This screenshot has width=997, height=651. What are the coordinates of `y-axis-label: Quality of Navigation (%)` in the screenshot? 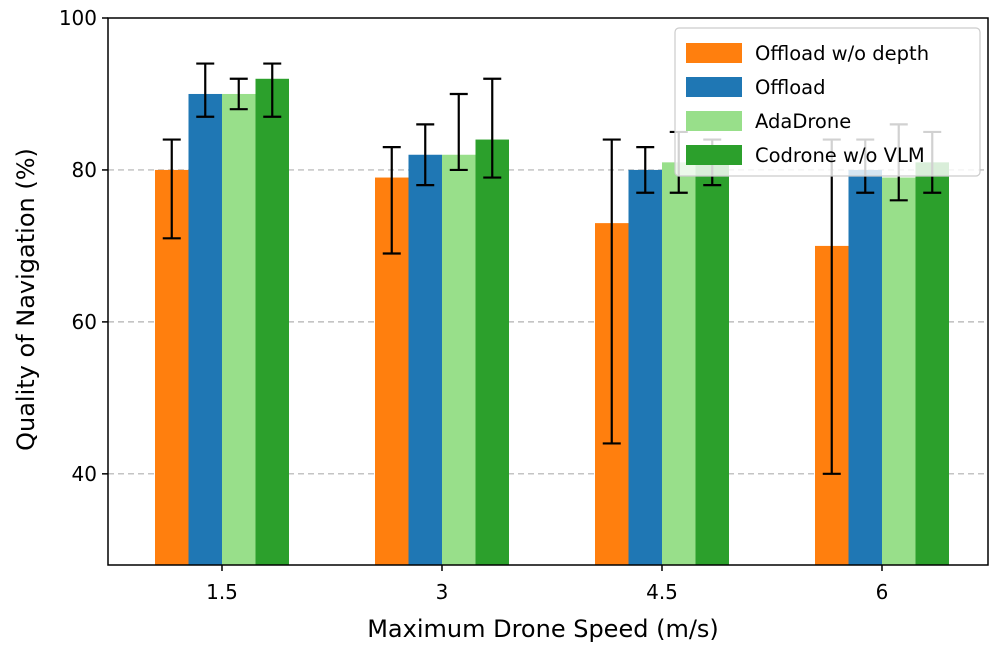 It's located at (26, 299).